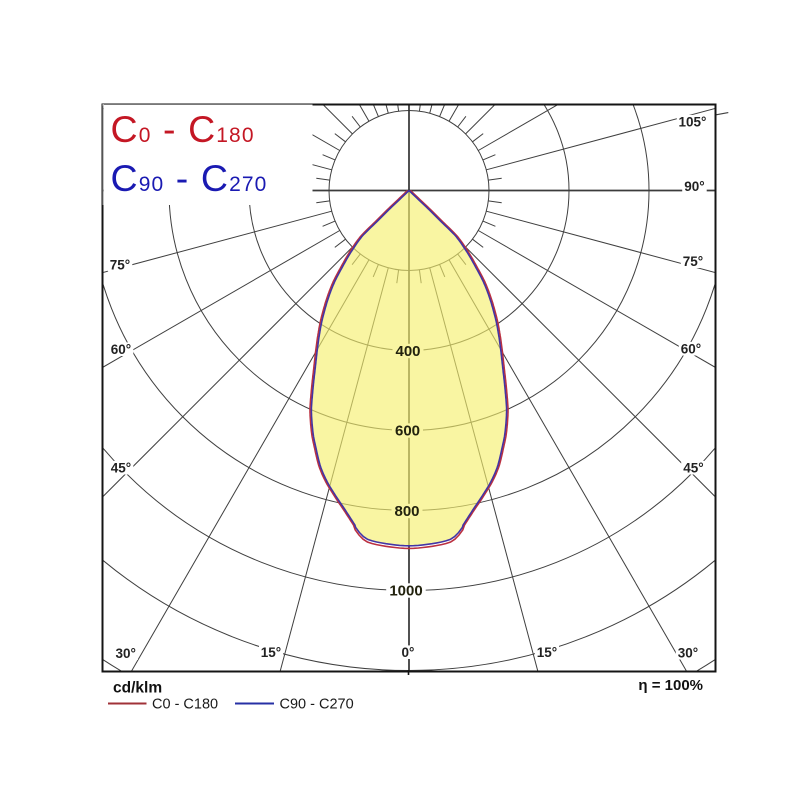 Image resolution: width=800 pixels, height=800 pixels. Describe the element at coordinates (137, 688) in the screenshot. I see `svg-text: cd/klm` at that location.